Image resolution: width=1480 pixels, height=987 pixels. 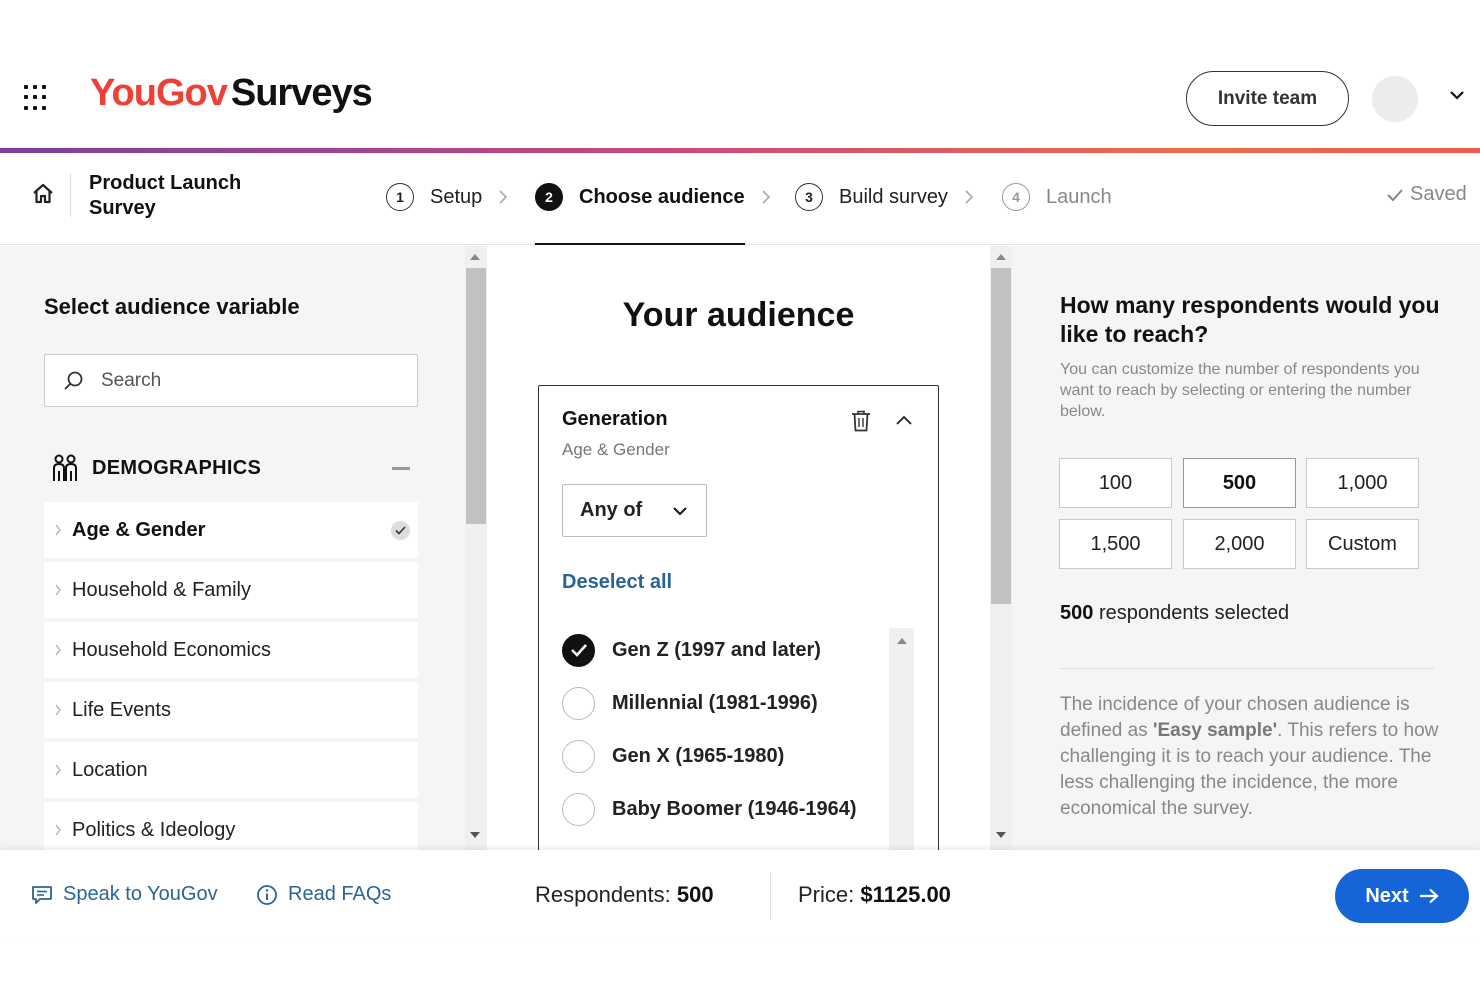 I want to click on step-label: Build survey, so click(x=893, y=196).